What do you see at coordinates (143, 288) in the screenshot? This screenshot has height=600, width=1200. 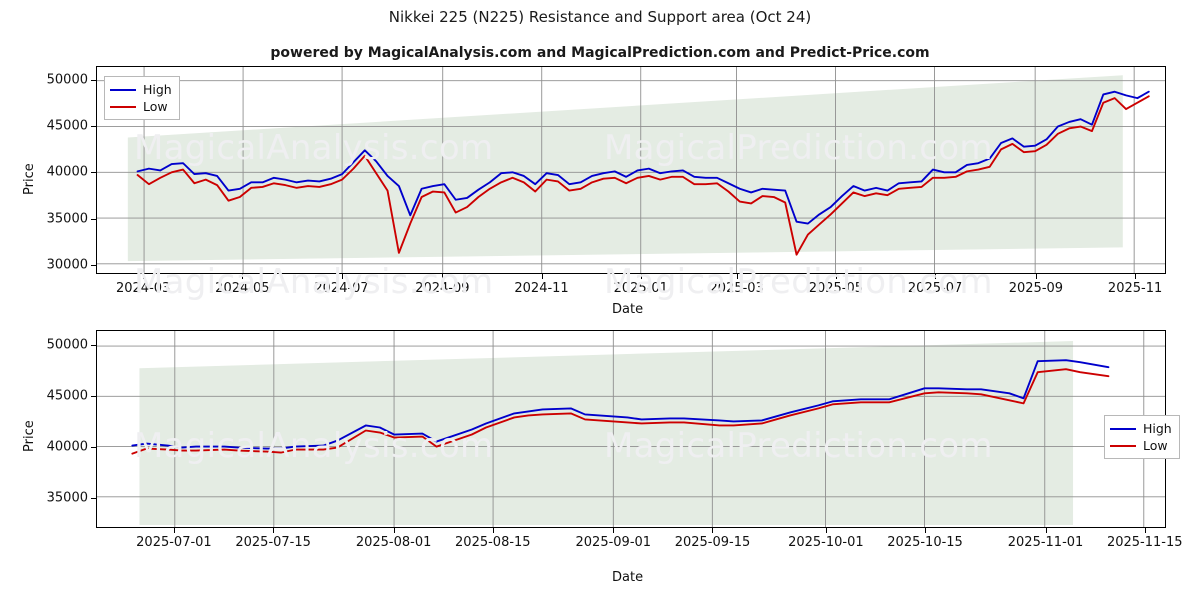 I see `x-tick-label: 2024-03` at bounding box center [143, 288].